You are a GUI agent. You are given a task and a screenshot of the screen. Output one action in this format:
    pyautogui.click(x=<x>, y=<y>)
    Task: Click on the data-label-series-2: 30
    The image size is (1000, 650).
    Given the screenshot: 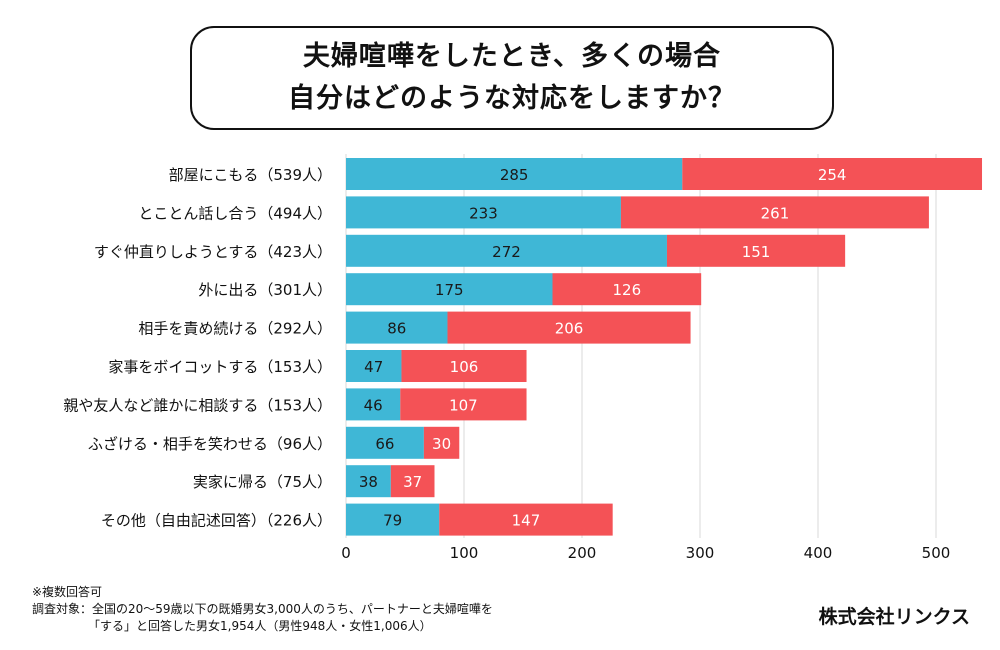 What is the action you would take?
    pyautogui.click(x=441, y=444)
    